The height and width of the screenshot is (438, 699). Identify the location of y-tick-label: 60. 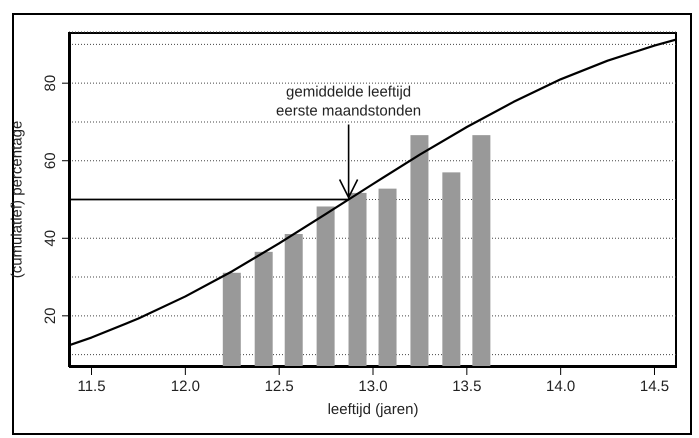
(50, 161).